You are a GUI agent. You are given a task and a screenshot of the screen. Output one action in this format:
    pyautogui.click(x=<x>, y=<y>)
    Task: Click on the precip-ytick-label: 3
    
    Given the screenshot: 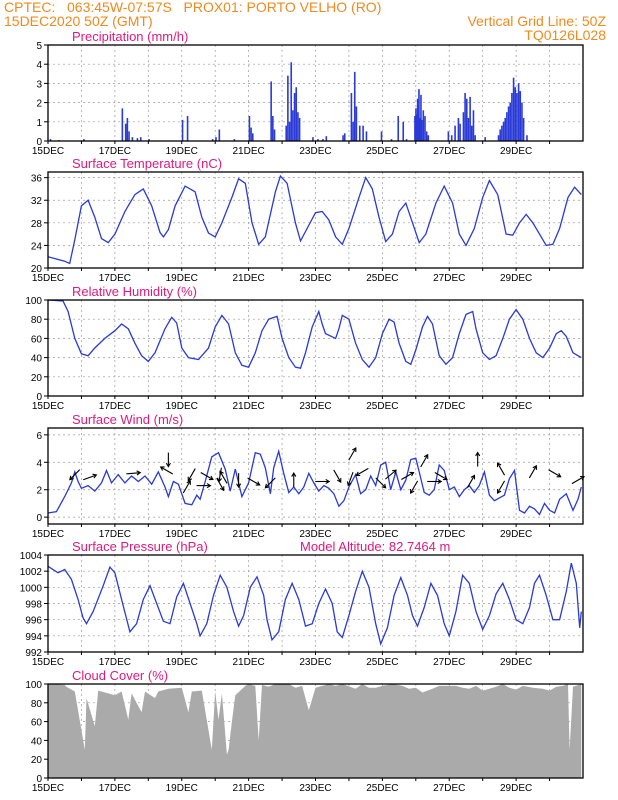 What is the action you would take?
    pyautogui.click(x=39, y=84)
    